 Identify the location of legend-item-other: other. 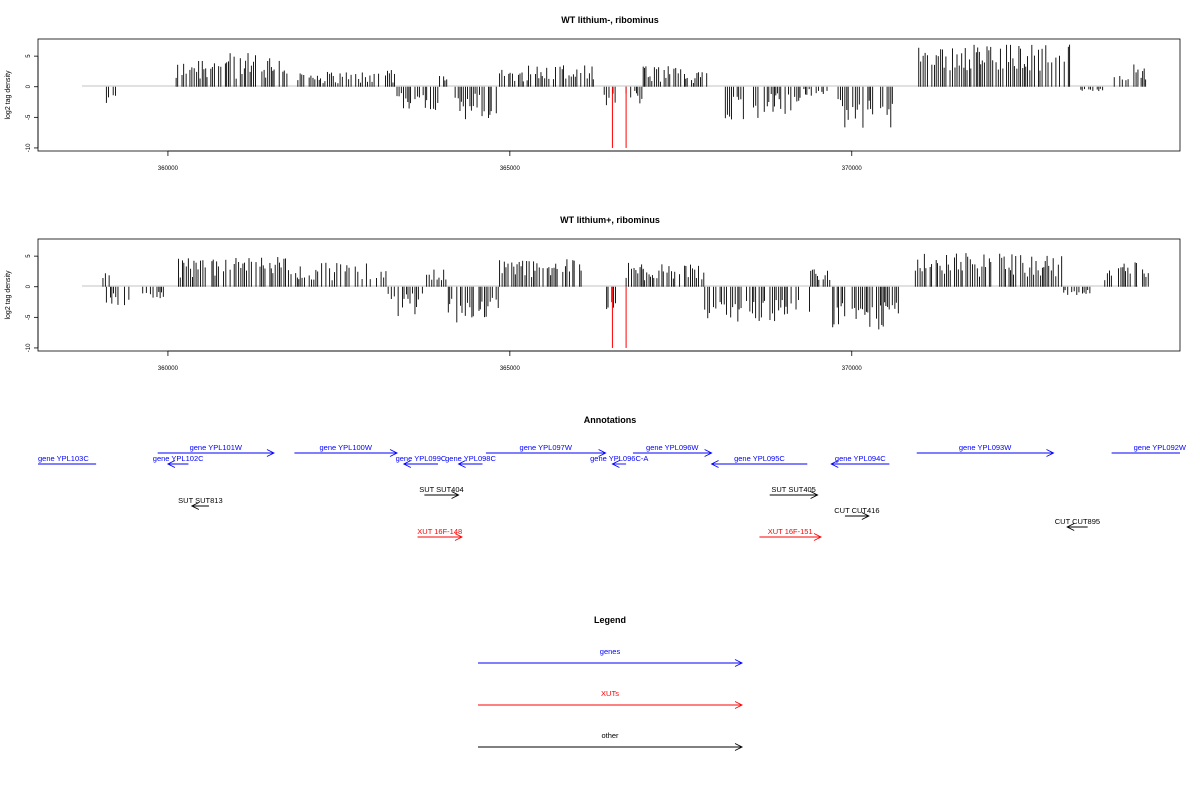
(611, 741).